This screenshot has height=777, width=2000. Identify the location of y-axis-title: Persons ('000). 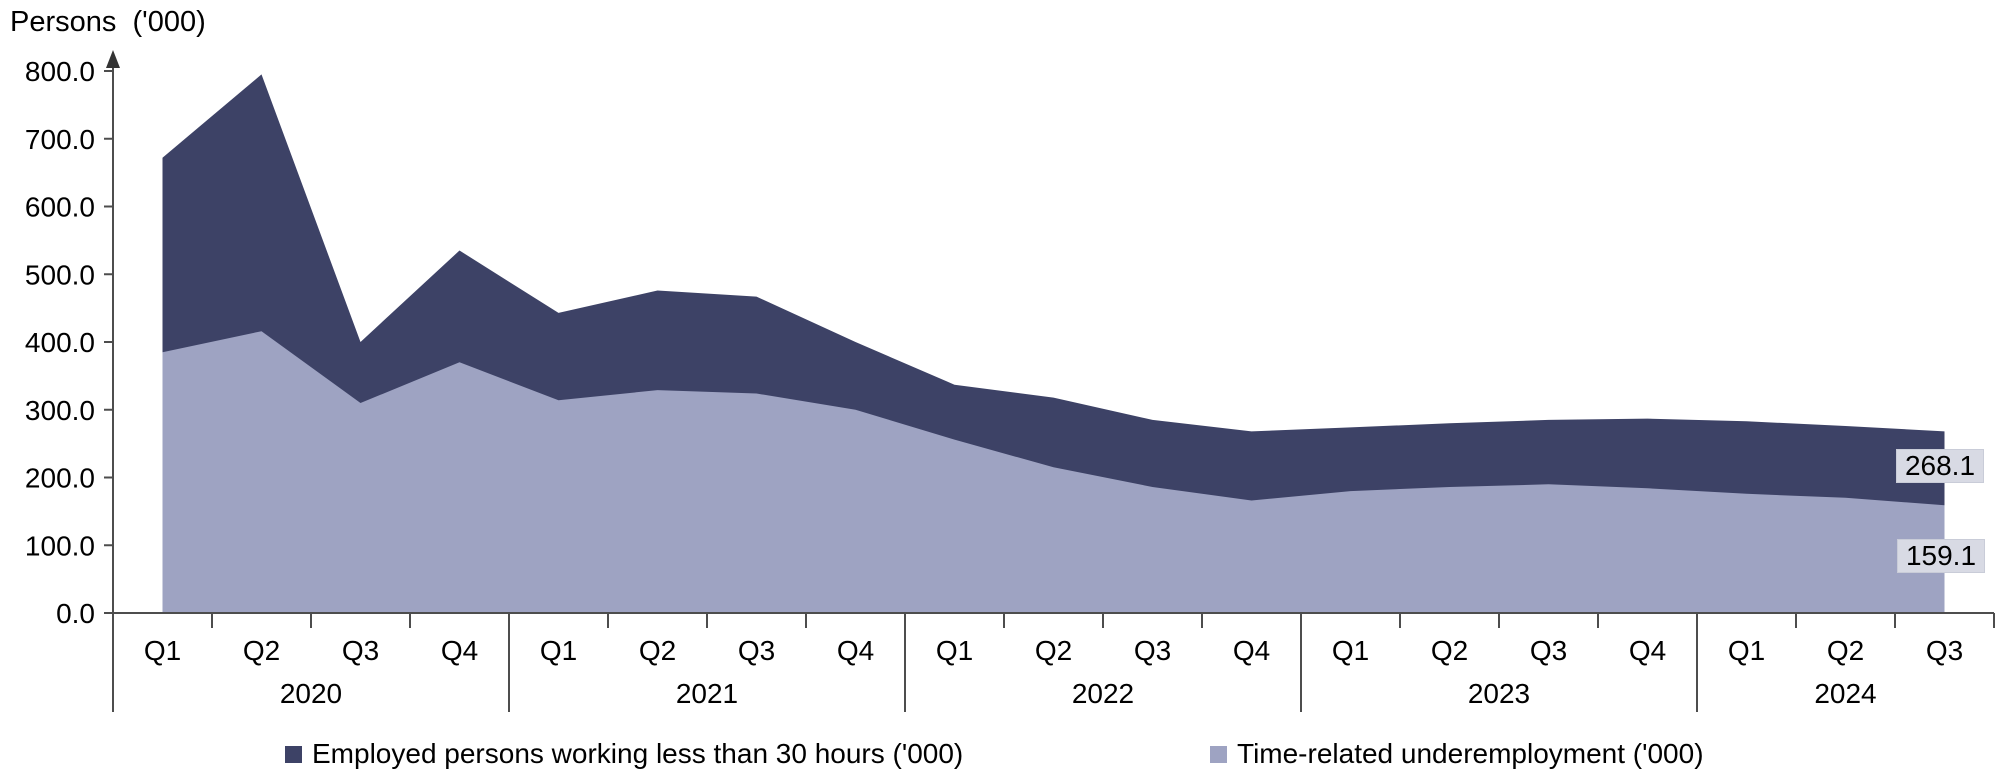
(108, 22).